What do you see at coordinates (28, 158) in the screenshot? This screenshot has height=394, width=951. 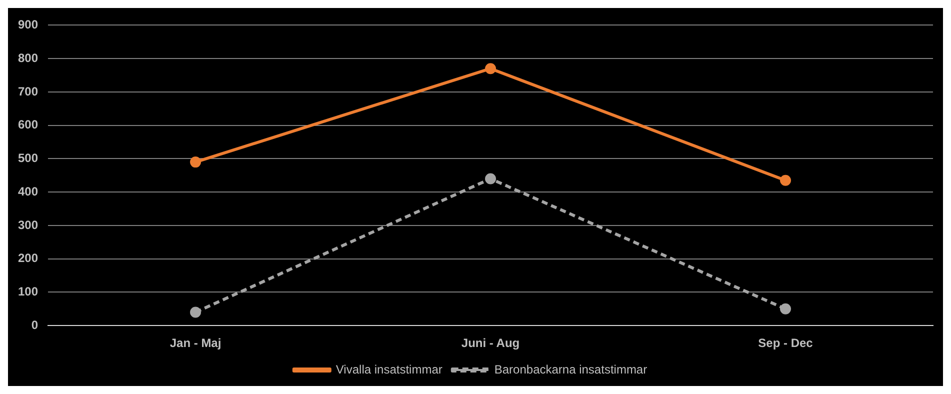 I see `y-tick-label: 500` at bounding box center [28, 158].